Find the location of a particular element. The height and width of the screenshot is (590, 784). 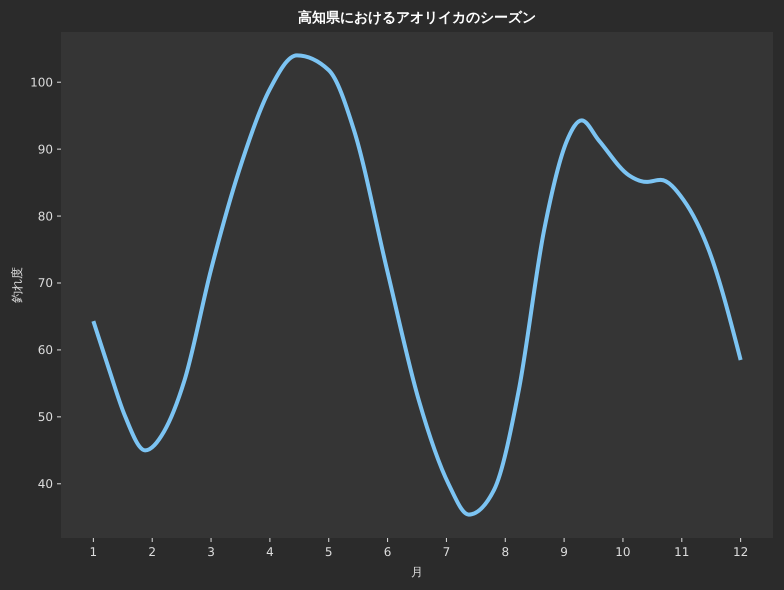

y-tick-label: 100 is located at coordinates (41, 82).